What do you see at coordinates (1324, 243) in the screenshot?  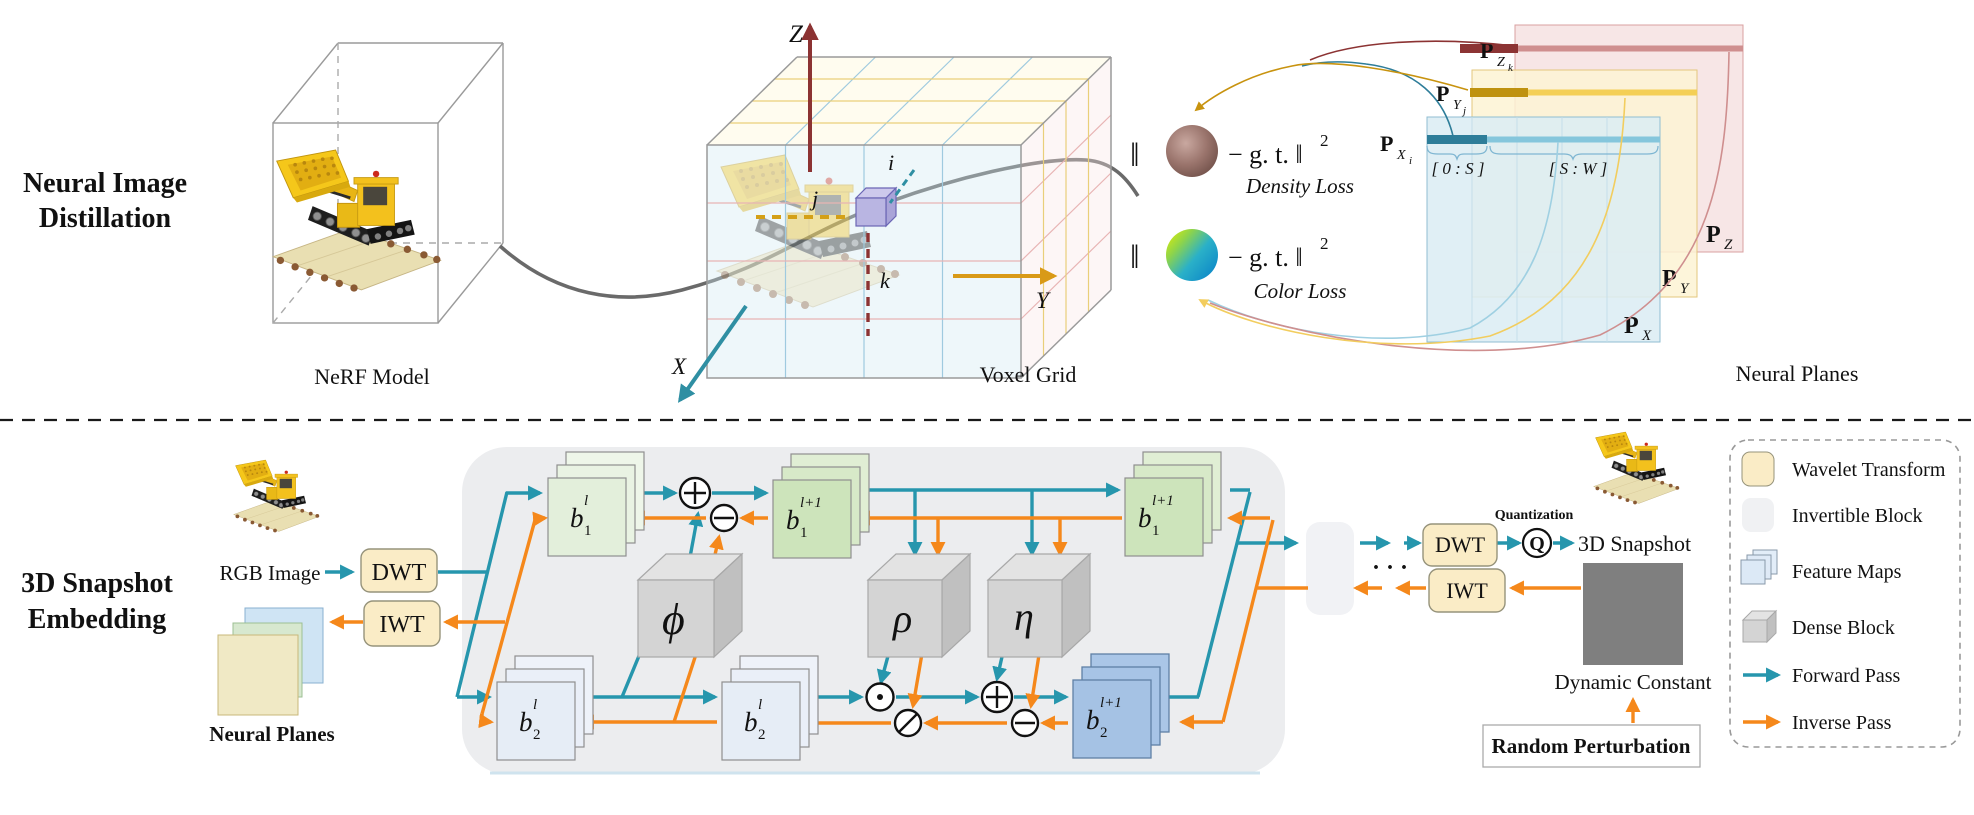 I see `color-exponent: 2` at bounding box center [1324, 243].